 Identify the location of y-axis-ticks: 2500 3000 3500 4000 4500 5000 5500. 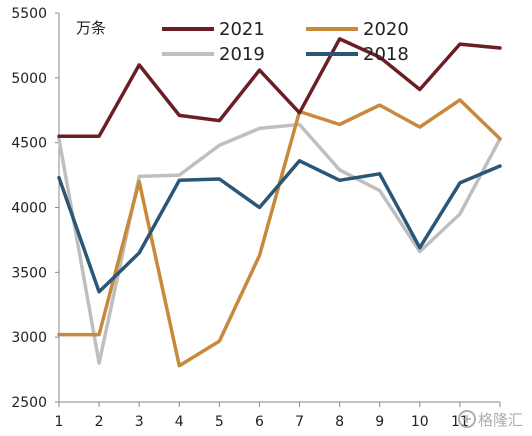
(35, 208).